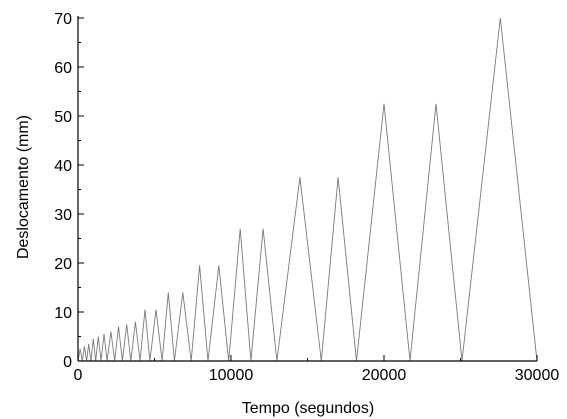 The width and height of the screenshot is (567, 419). Describe the element at coordinates (63, 19) in the screenshot. I see `y-tick-label: 70` at that location.